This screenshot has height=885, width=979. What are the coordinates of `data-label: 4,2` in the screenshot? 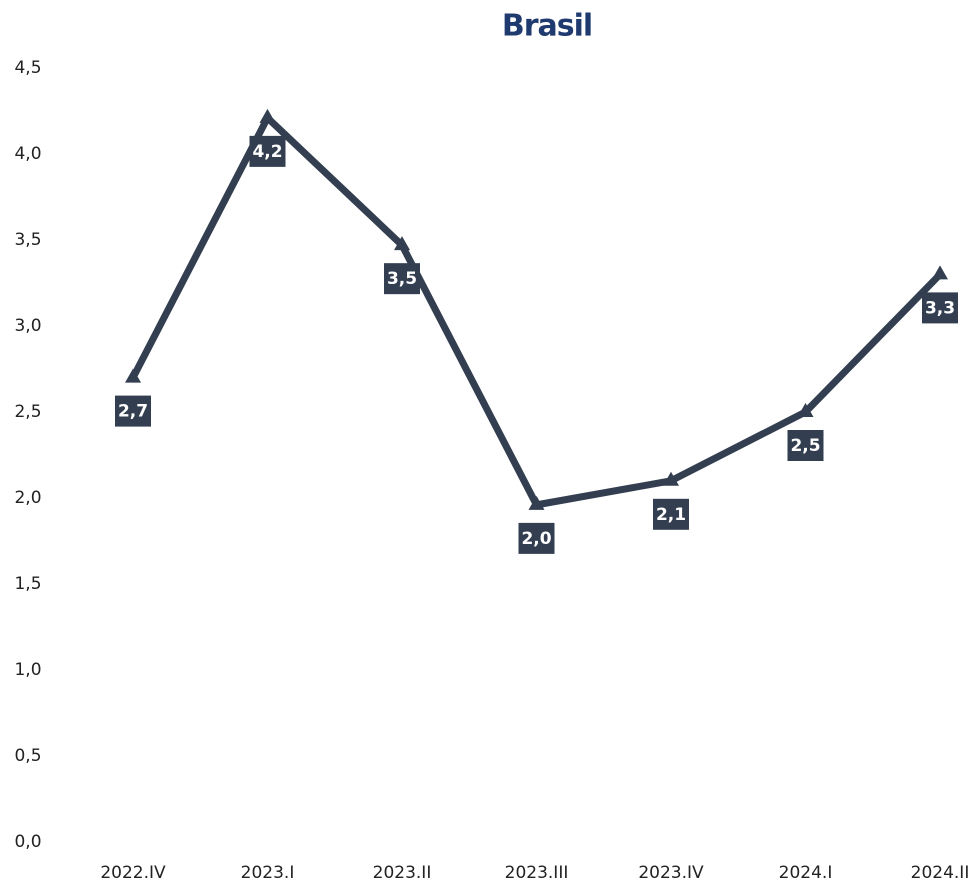 It's located at (267, 152).